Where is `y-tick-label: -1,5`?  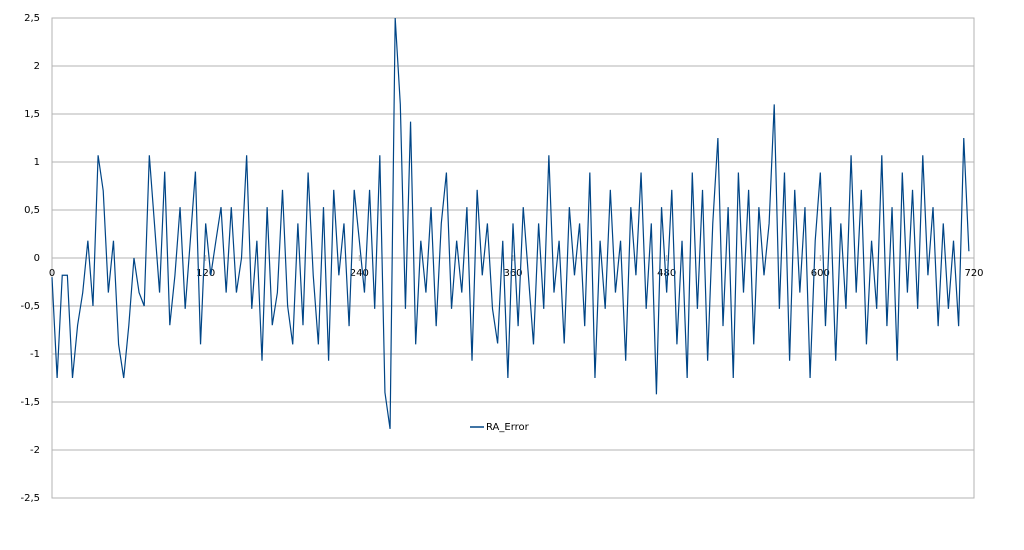 y-tick-label: -1,5 is located at coordinates (30, 402).